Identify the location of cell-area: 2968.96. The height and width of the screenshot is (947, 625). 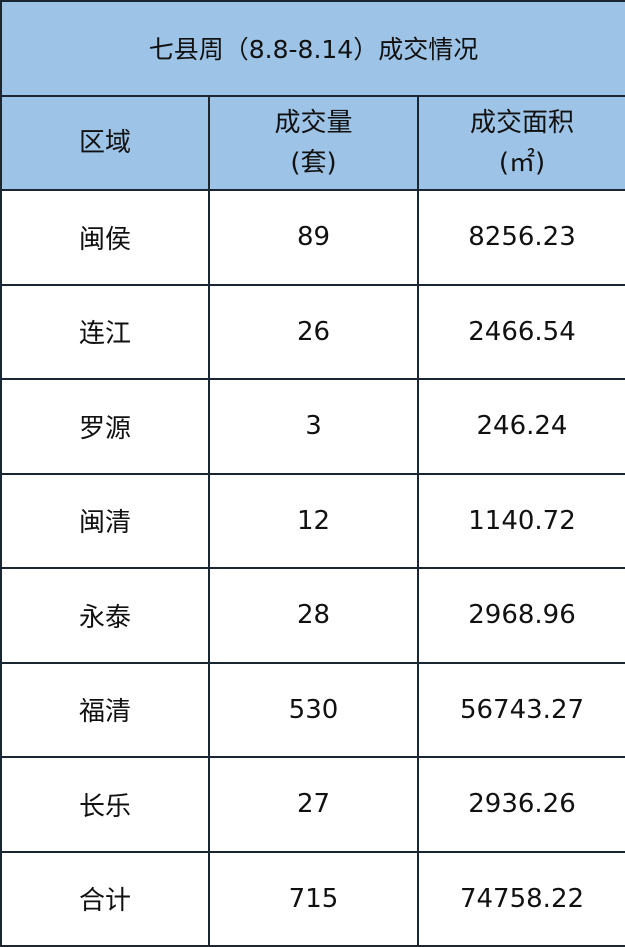
(521, 615).